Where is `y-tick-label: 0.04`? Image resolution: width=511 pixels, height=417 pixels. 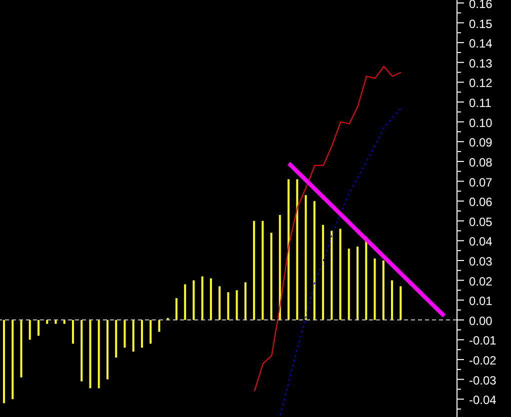
y-tick-label: 0.04 is located at coordinates (481, 241).